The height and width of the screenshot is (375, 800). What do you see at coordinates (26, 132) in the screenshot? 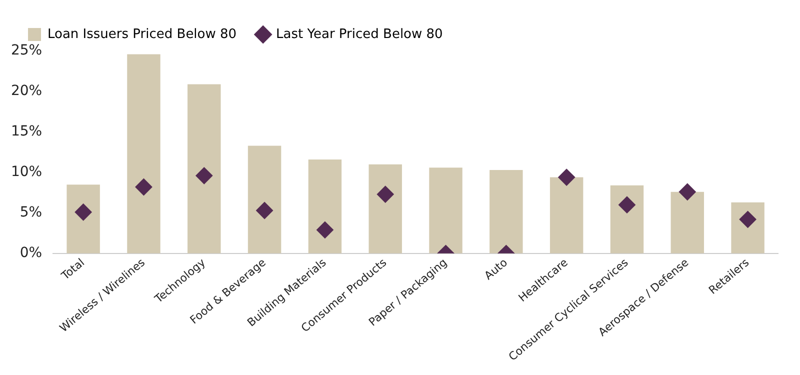
I see `y-tick-label: 15%` at bounding box center [26, 132].